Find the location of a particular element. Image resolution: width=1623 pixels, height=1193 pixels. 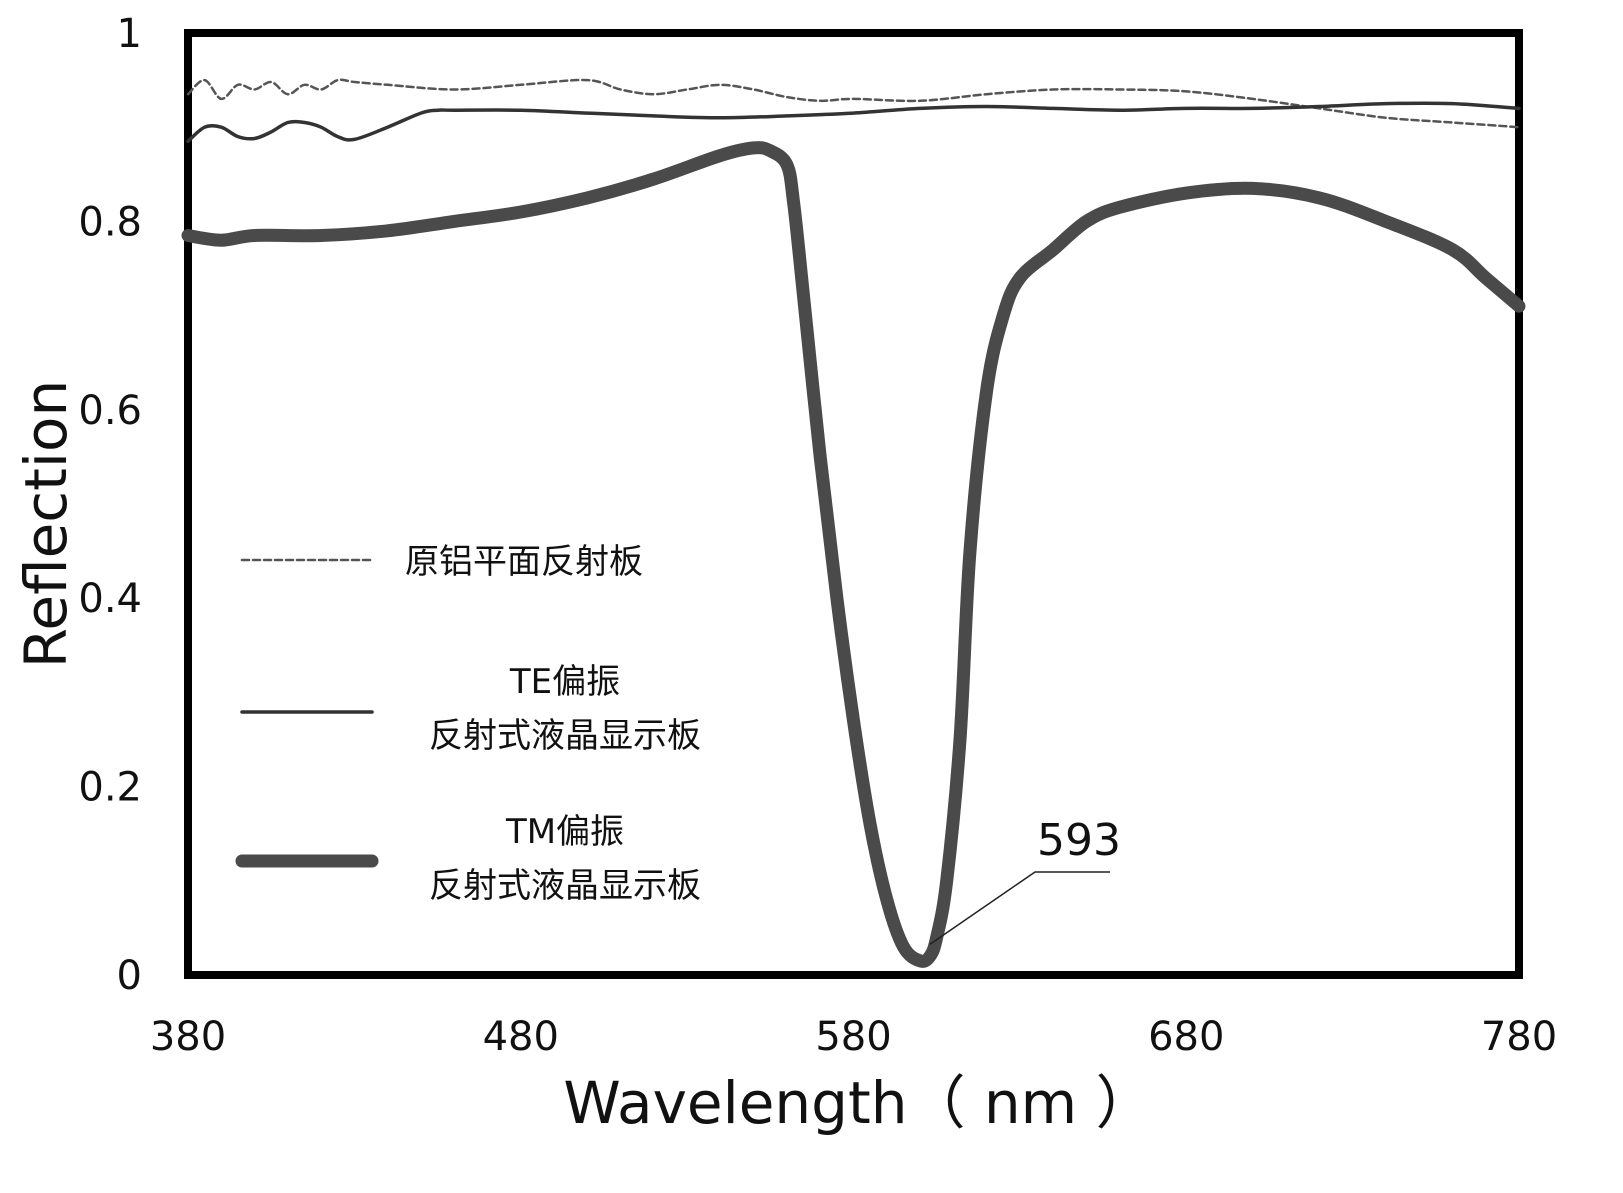

y-tick-label: 0.8 is located at coordinates (110, 222).